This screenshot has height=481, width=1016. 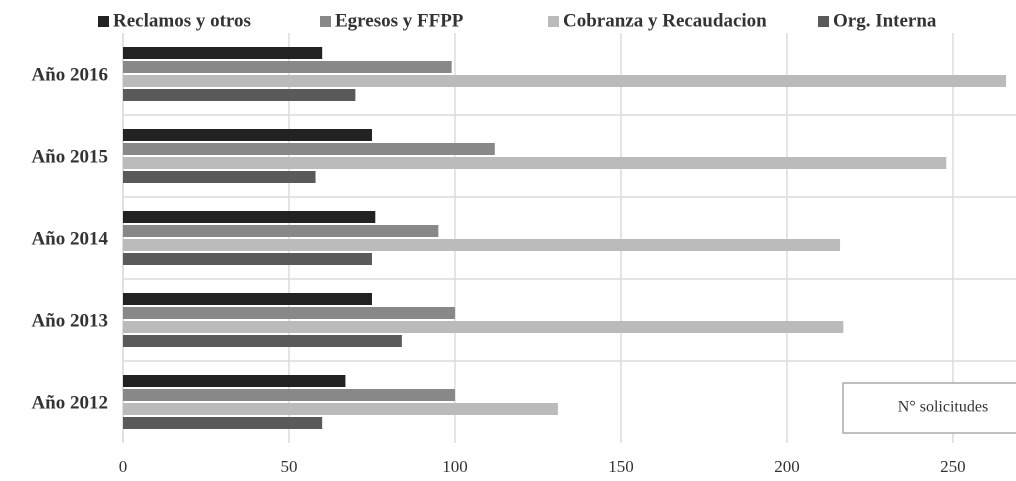 I want to click on annotation: N° solicitudes, so click(x=943, y=407).